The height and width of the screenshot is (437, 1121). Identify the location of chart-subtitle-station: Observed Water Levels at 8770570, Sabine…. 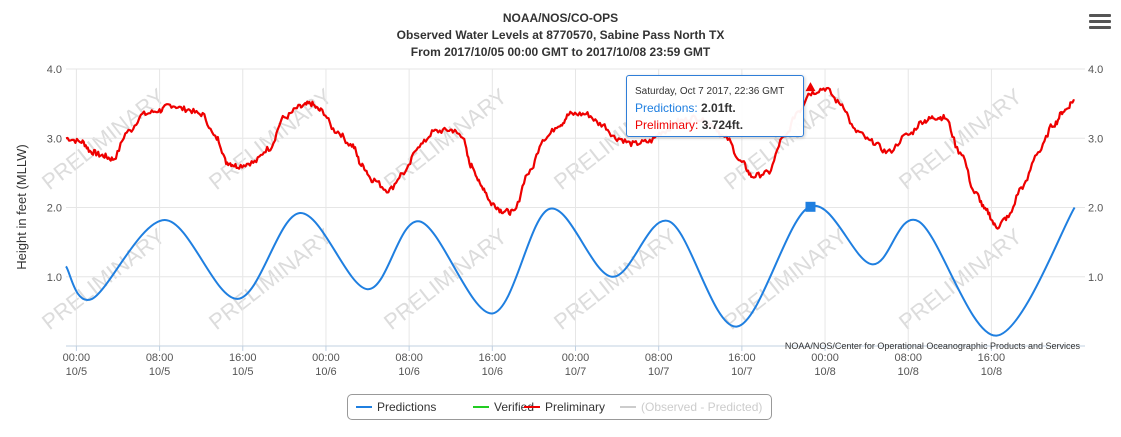
(560, 35).